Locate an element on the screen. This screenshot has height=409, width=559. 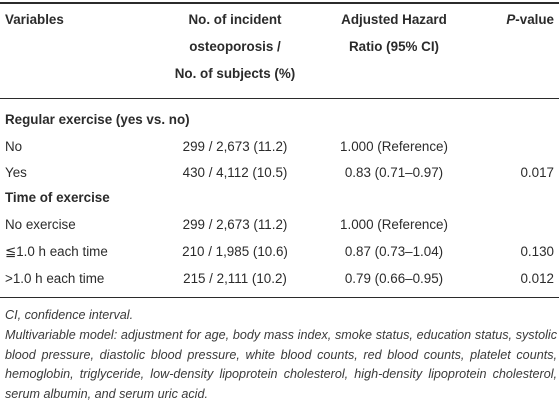
header-pvalue-rest: -value is located at coordinates (534, 19).